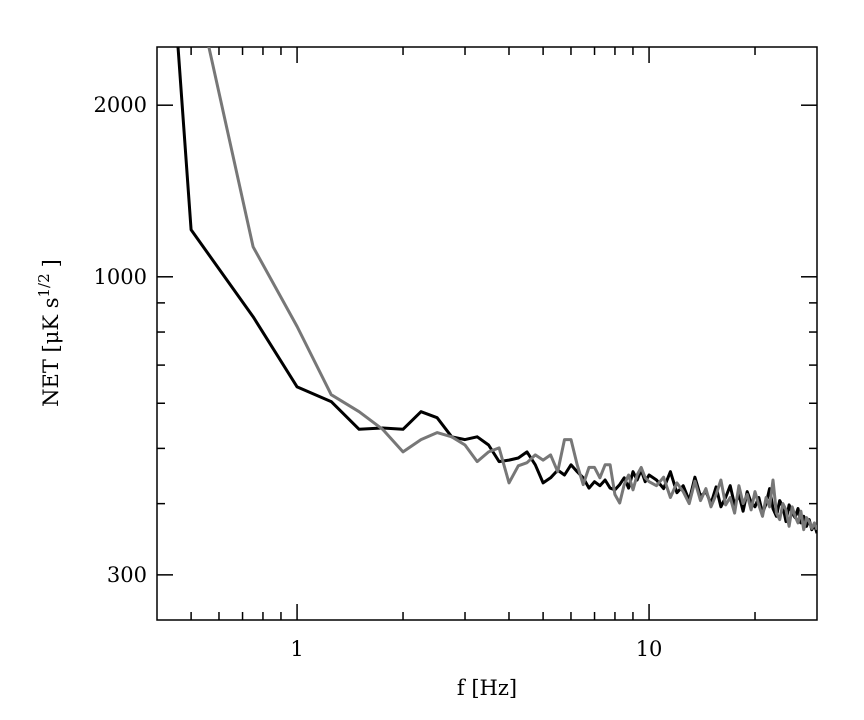 The width and height of the screenshot is (864, 720). I want to click on y-tick-label: 300, so click(127, 575).